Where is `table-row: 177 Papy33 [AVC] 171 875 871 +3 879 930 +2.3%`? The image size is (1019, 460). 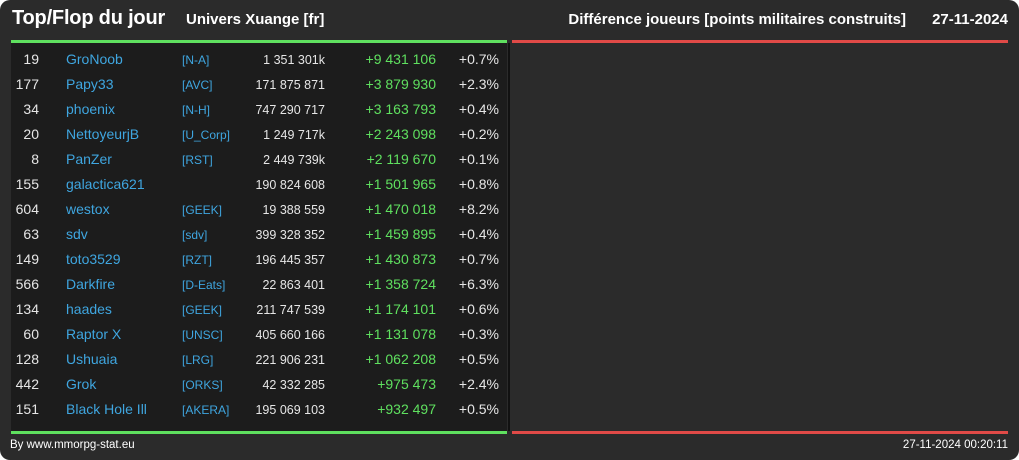
table-row: 177 Papy33 [AVC] 171 875 871 +3 879 930 +2.3% is located at coordinates (259, 84).